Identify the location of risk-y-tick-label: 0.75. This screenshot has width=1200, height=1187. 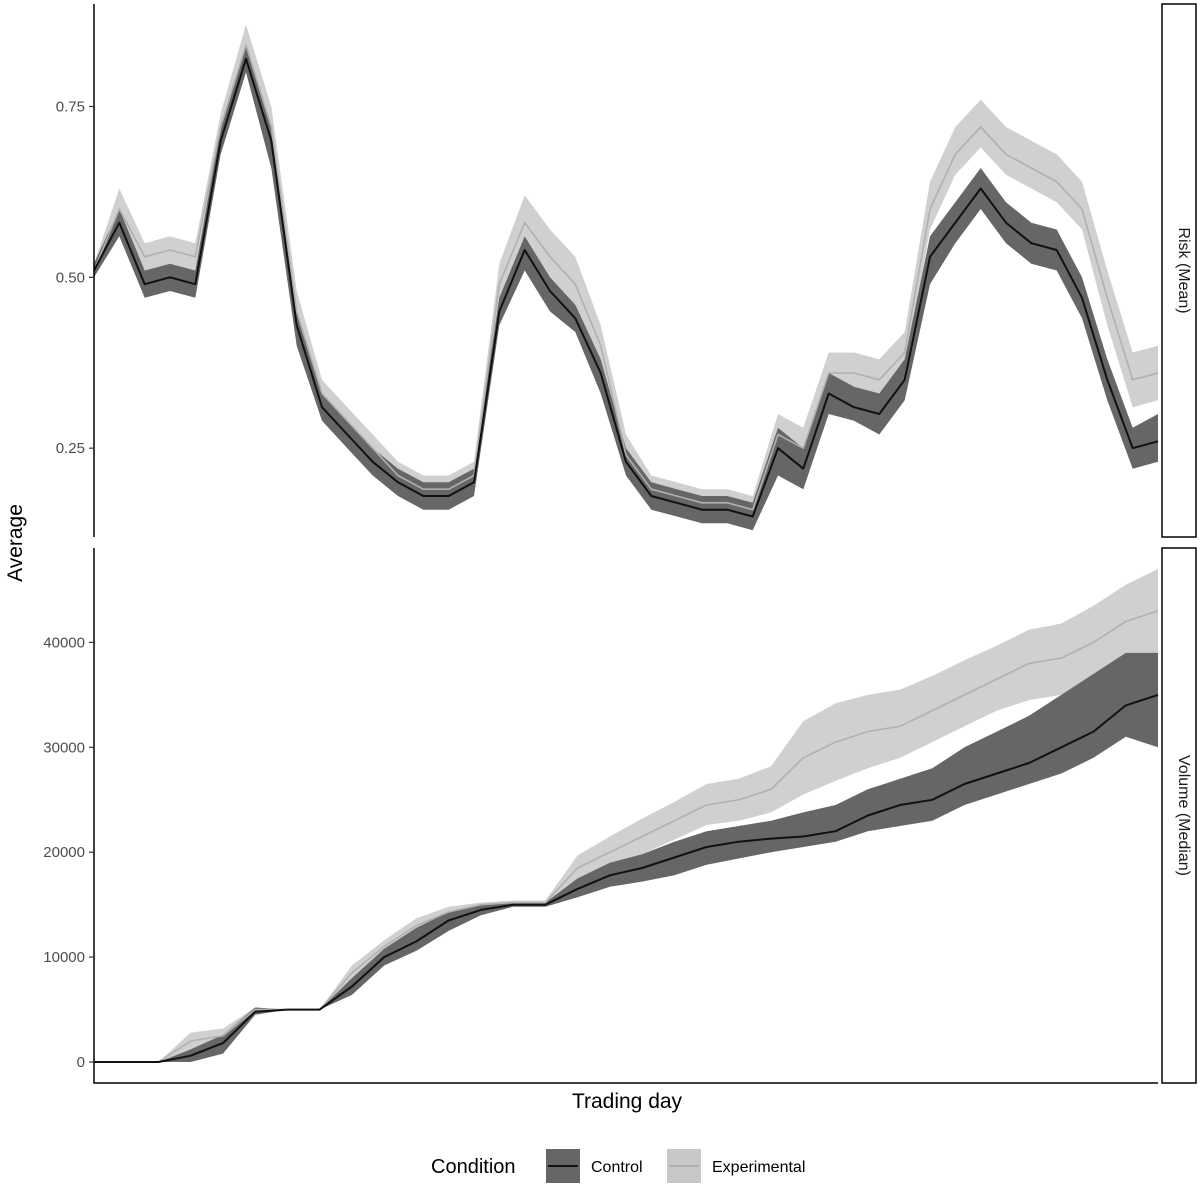
(70, 107).